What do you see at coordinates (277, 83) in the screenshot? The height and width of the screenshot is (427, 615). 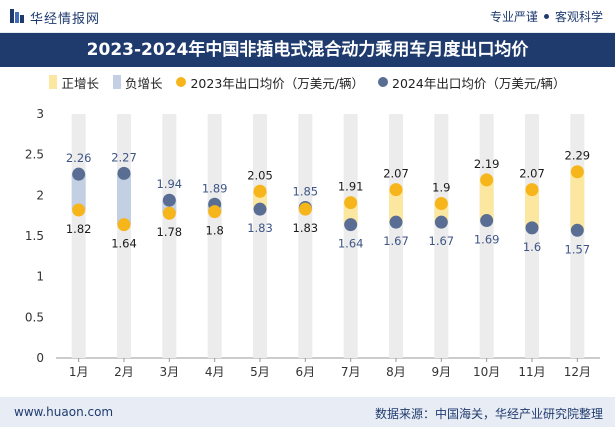 I see `legend-label-2023: 2023年出口均价（万美元/辆）` at bounding box center [277, 83].